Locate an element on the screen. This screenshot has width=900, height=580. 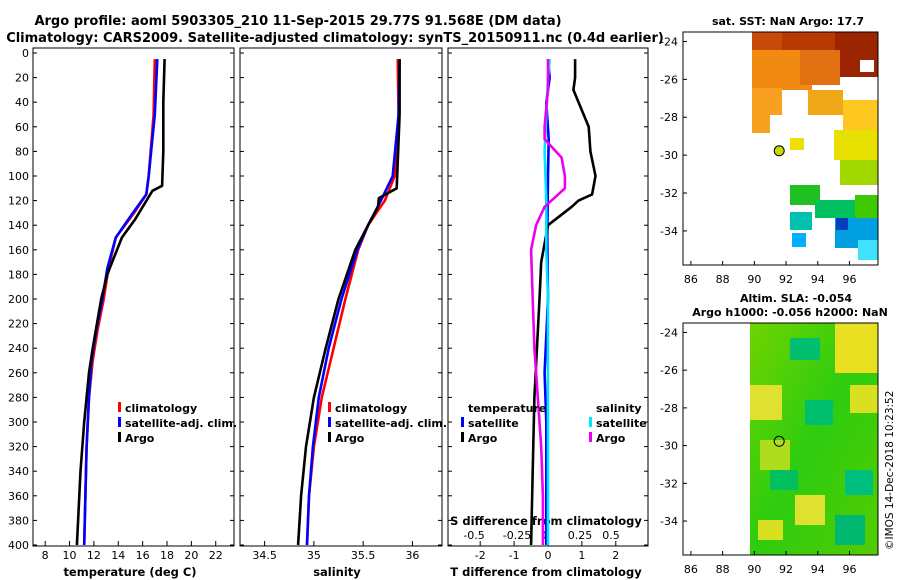
sla-map-frame is located at coordinates (780, 439).